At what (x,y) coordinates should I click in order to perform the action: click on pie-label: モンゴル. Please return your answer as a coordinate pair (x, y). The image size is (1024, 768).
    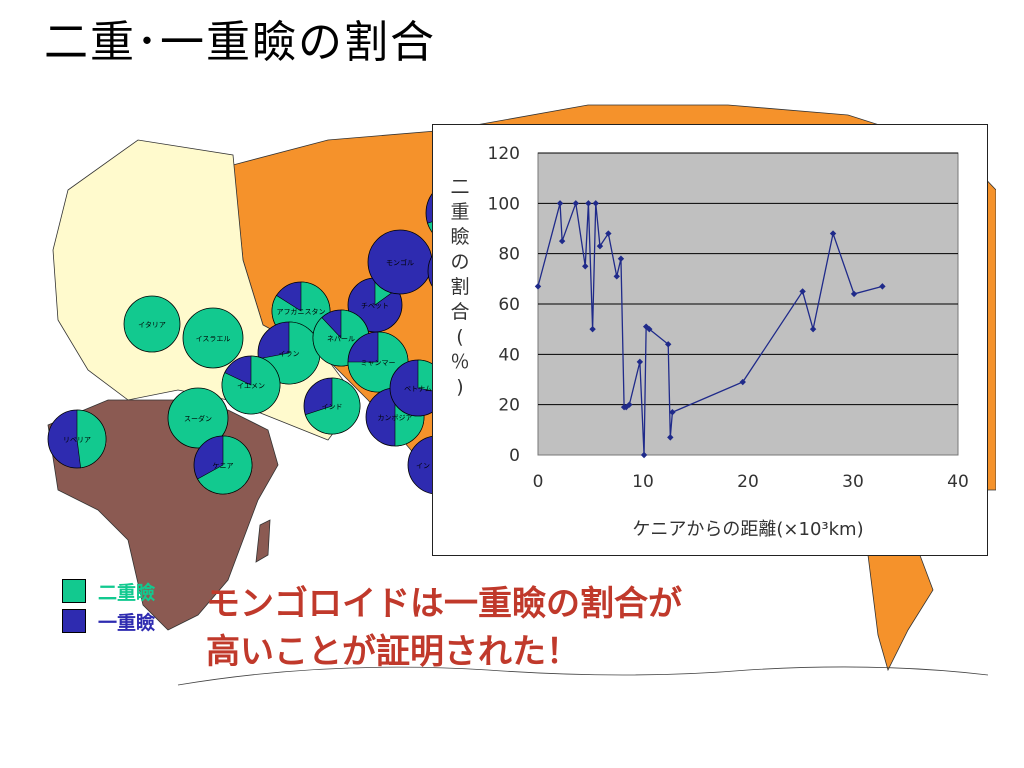
    Looking at the image, I should click on (400, 262).